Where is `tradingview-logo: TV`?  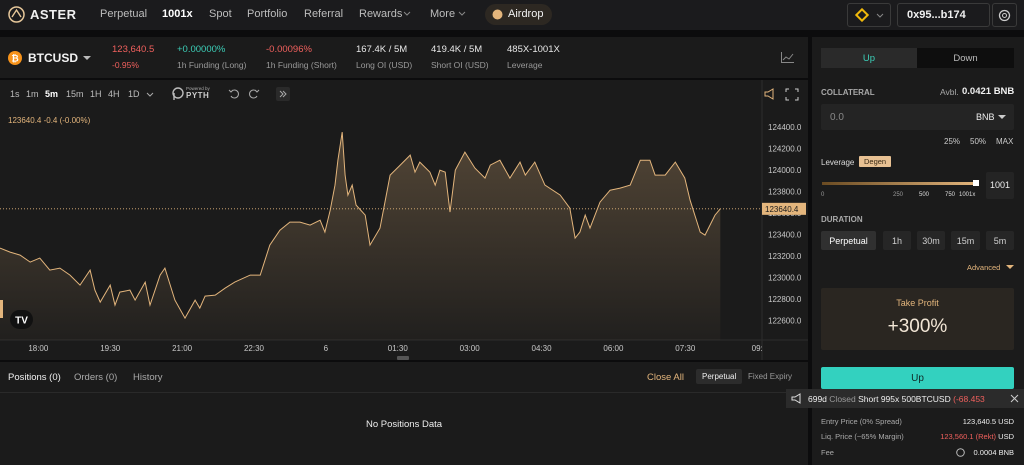
tradingview-logo: TV is located at coordinates (21, 319).